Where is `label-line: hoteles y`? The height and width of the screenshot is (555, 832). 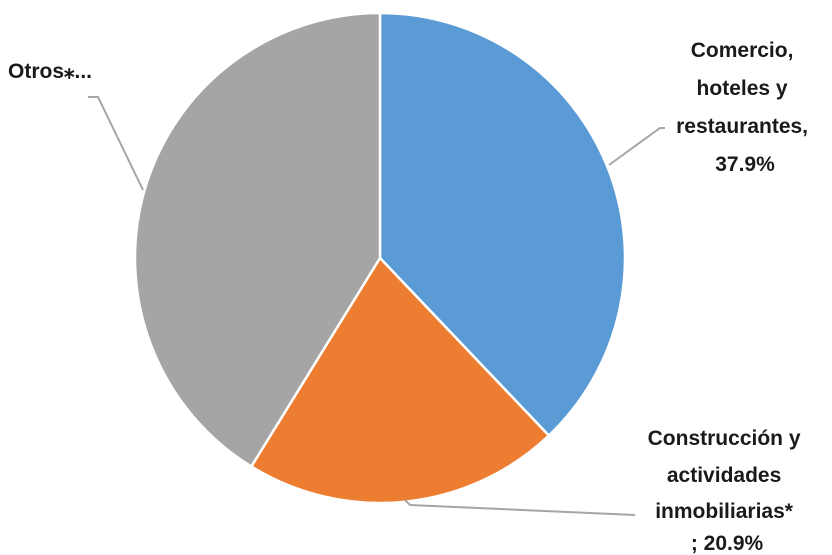
label-line: hoteles y is located at coordinates (742, 88).